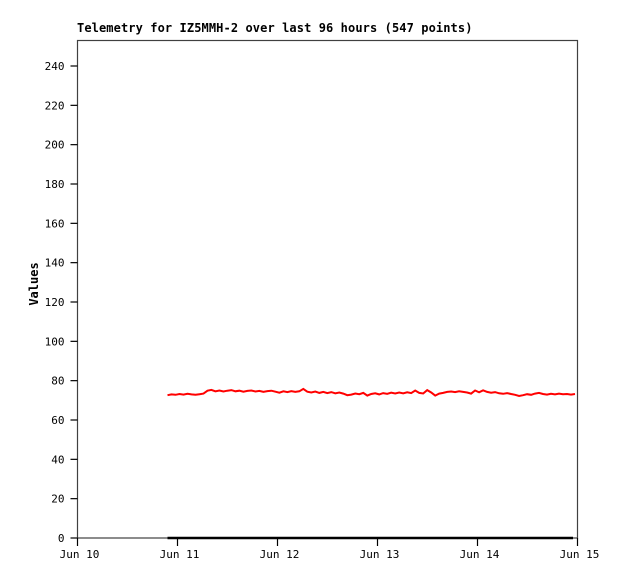  I want to click on y-tick-label: 0, so click(61, 538).